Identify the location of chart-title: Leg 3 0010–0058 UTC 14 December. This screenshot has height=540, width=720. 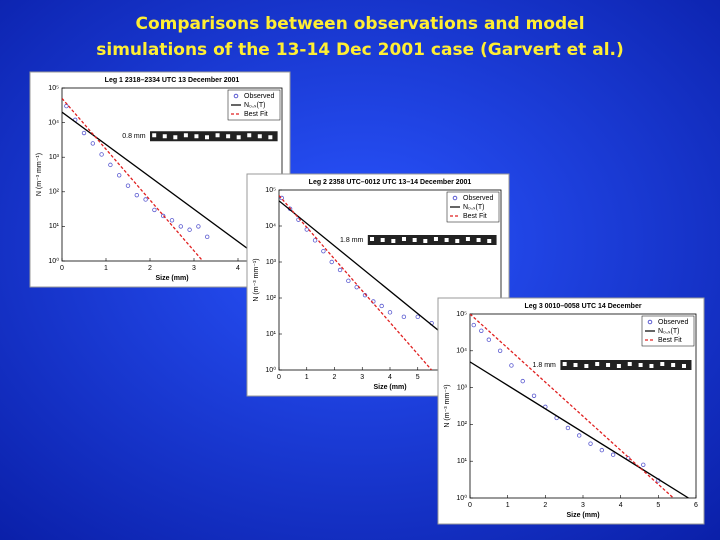
(582, 306).